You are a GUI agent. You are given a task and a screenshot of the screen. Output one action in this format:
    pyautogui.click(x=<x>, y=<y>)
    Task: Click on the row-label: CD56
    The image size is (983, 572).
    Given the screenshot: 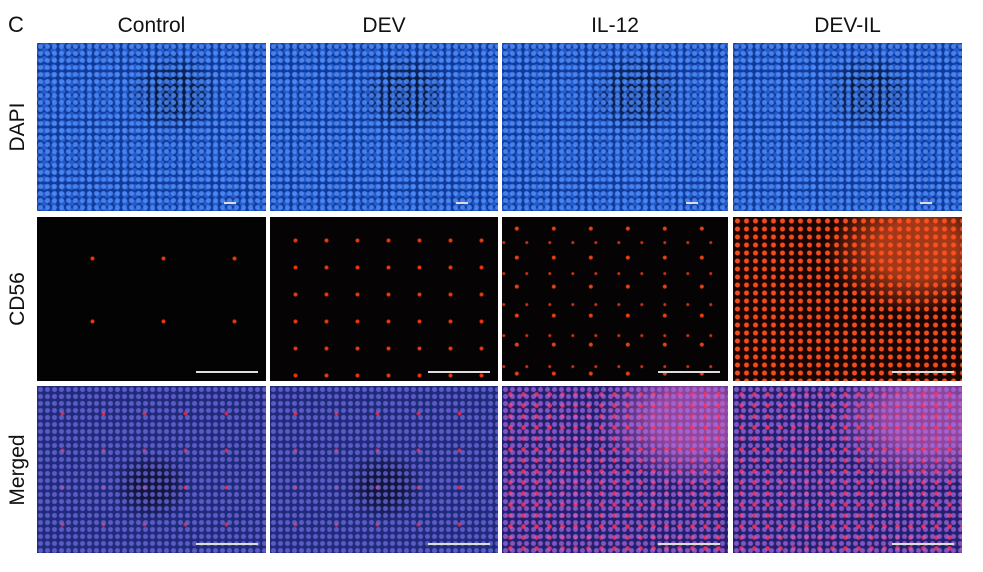 What is the action you would take?
    pyautogui.click(x=17, y=299)
    